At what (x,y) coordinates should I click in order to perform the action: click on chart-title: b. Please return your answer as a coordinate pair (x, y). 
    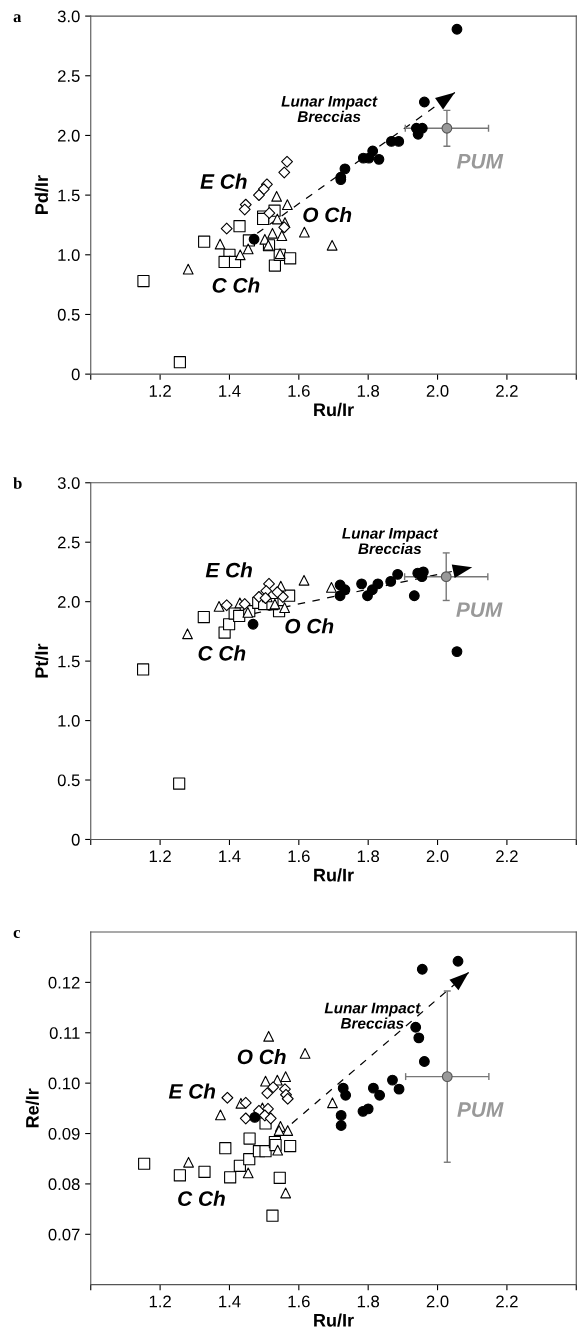
    Looking at the image, I should click on (17, 483).